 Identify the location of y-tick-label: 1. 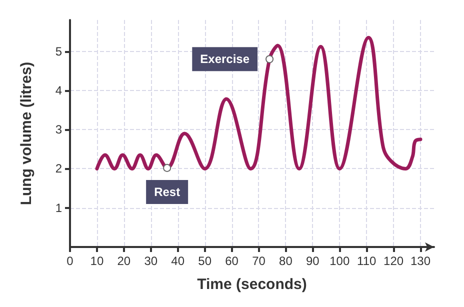
(58, 207).